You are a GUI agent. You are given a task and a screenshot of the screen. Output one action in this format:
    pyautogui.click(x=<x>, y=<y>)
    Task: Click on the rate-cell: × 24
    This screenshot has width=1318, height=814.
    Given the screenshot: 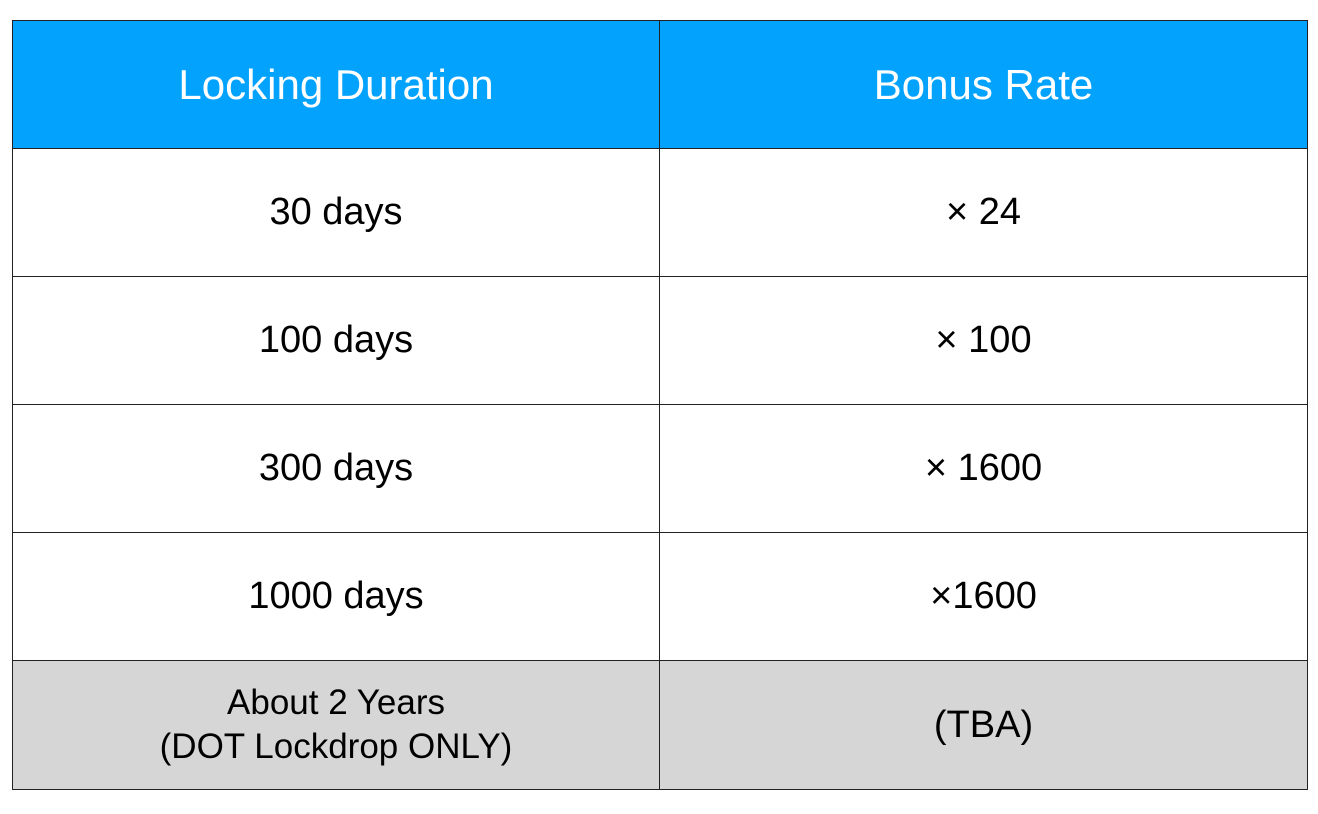 What is the action you would take?
    pyautogui.click(x=983, y=212)
    